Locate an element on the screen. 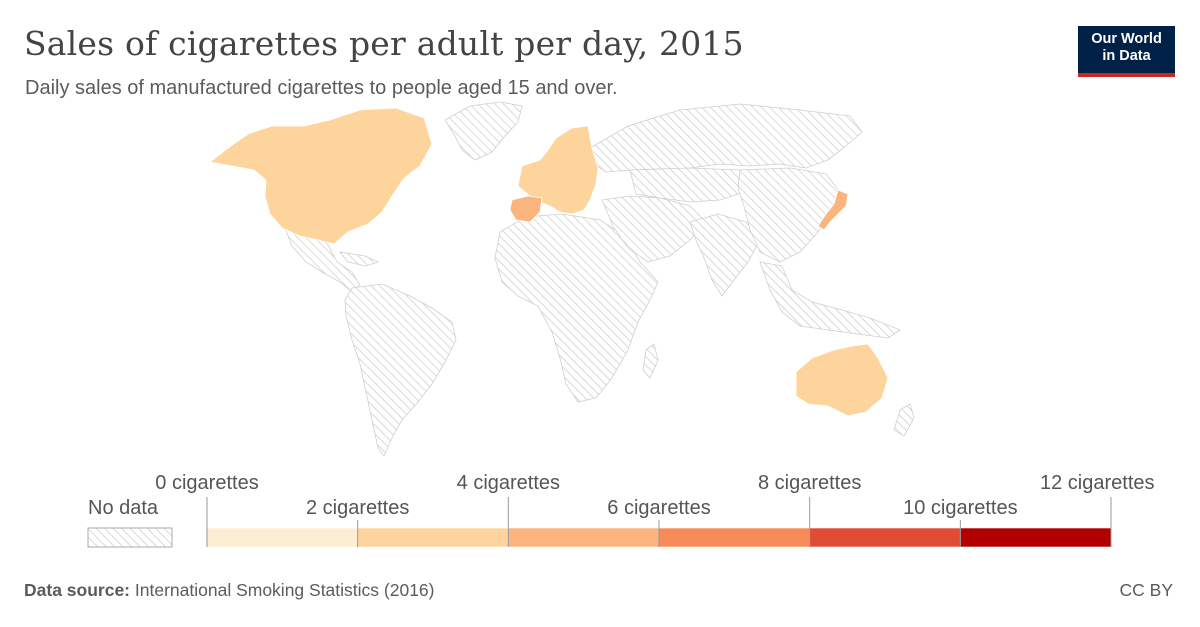 The width and height of the screenshot is (1200, 627). data-source-label: Data source: is located at coordinates (77, 590).